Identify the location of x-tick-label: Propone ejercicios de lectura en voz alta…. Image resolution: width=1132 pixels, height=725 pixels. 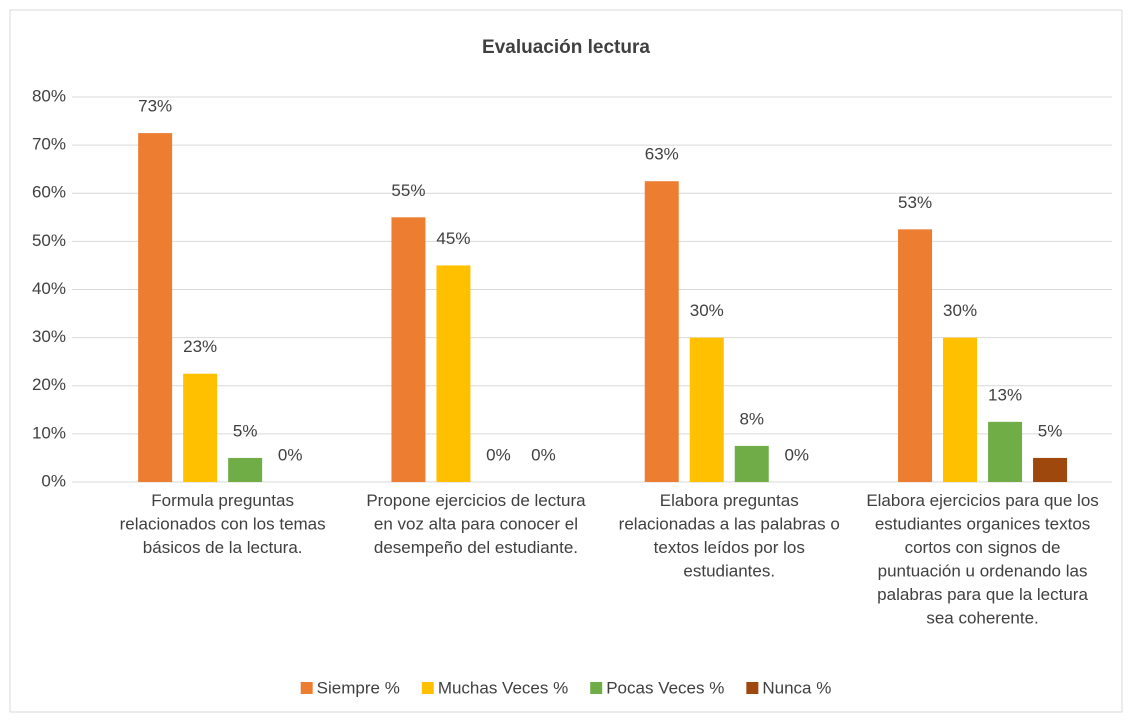
(476, 524).